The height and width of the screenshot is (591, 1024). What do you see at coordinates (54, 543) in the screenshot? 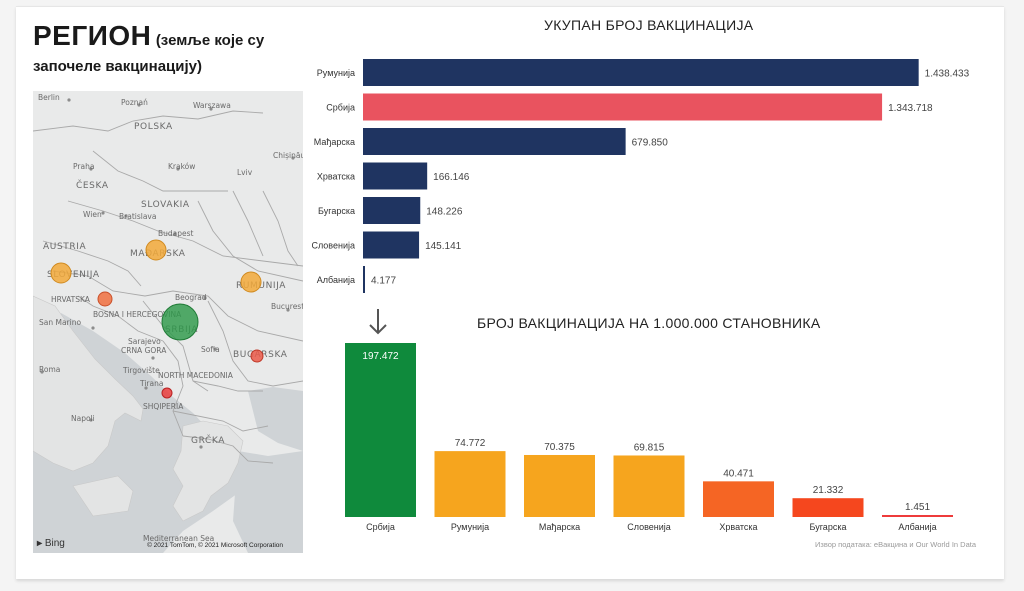
I see `bing-label: Bing` at bounding box center [54, 543].